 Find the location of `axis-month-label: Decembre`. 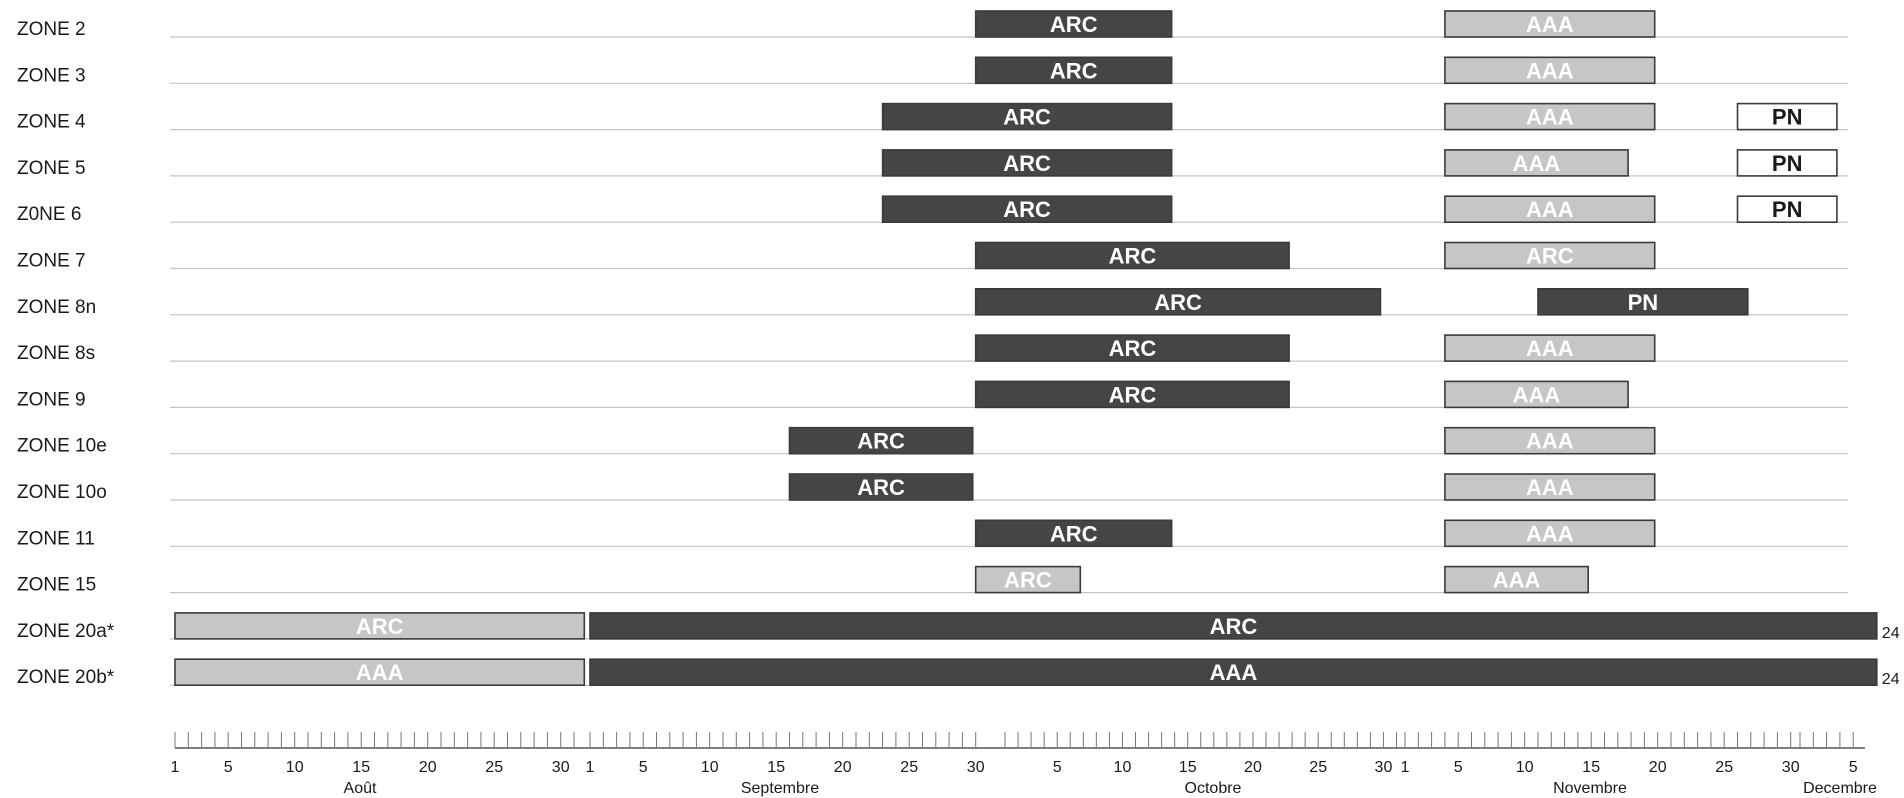

axis-month-label: Decembre is located at coordinates (1840, 788).